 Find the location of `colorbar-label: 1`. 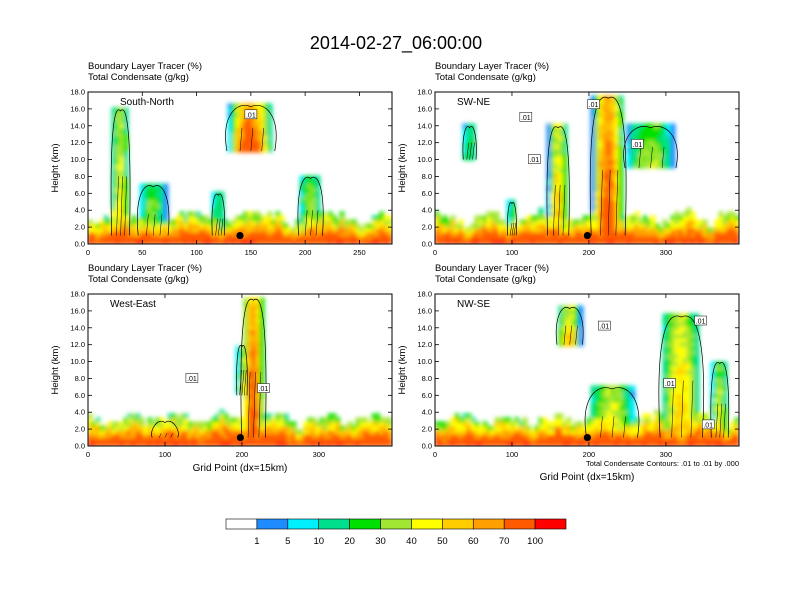

colorbar-label: 1 is located at coordinates (256, 541).